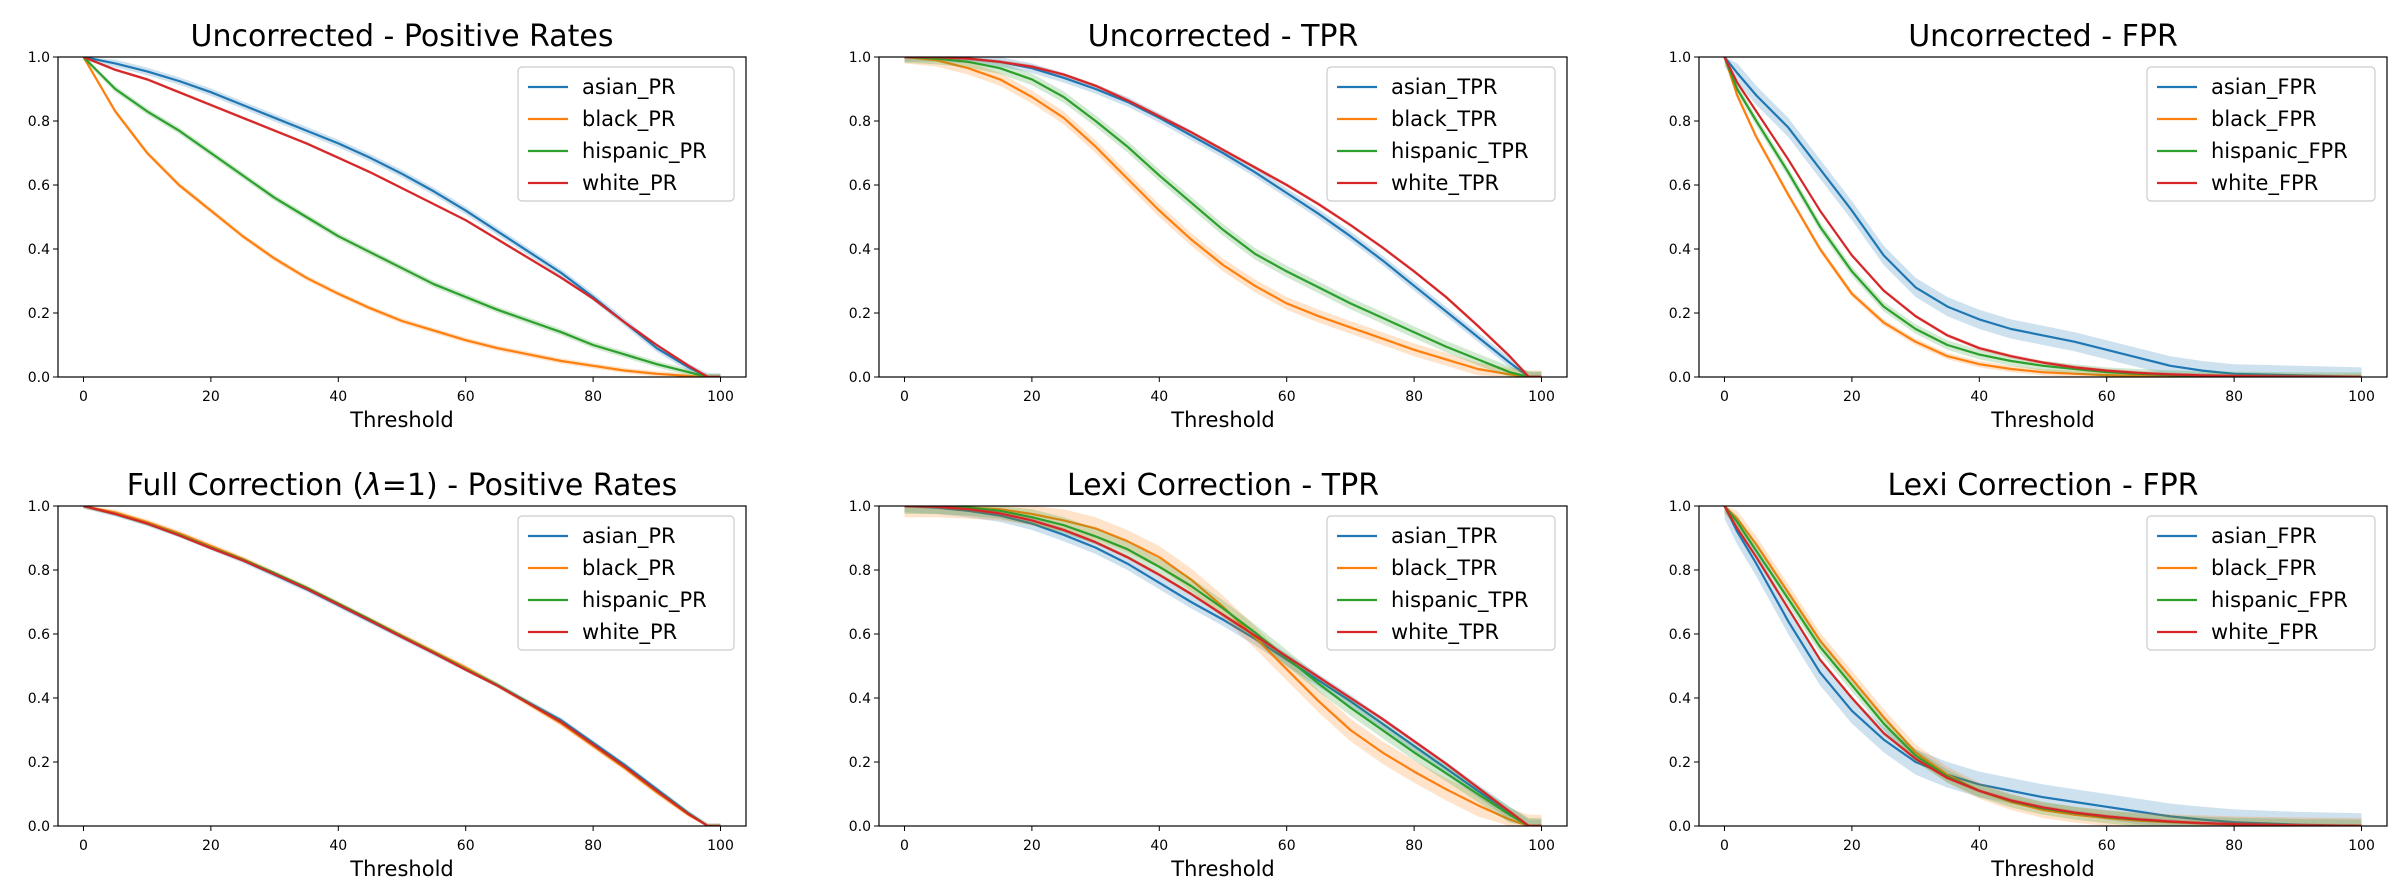 The width and height of the screenshot is (2400, 894). I want to click on chart-title: Uncorrected - Positive Rates, so click(401, 36).